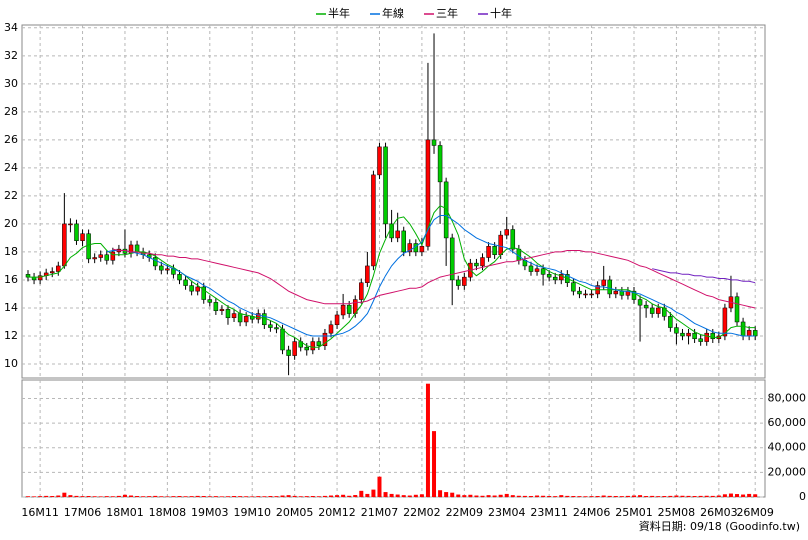  What do you see at coordinates (11, 307) in the screenshot?
I see `y-tick-label: 14` at bounding box center [11, 307].